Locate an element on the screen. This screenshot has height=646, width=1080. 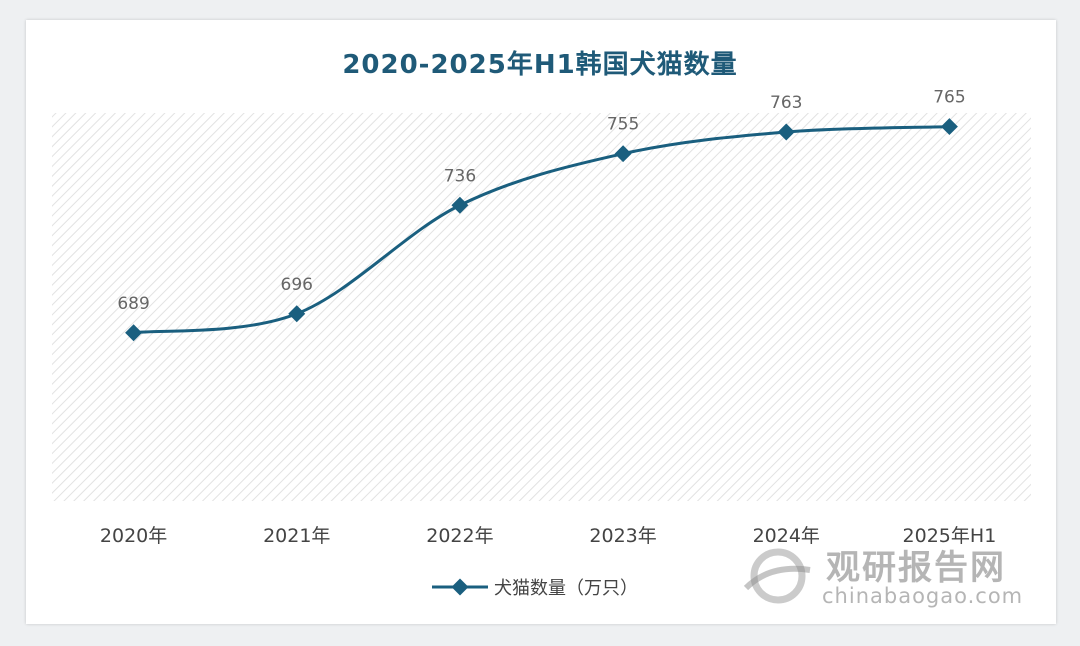
x-tick-label: 2022年 is located at coordinates (459, 536).